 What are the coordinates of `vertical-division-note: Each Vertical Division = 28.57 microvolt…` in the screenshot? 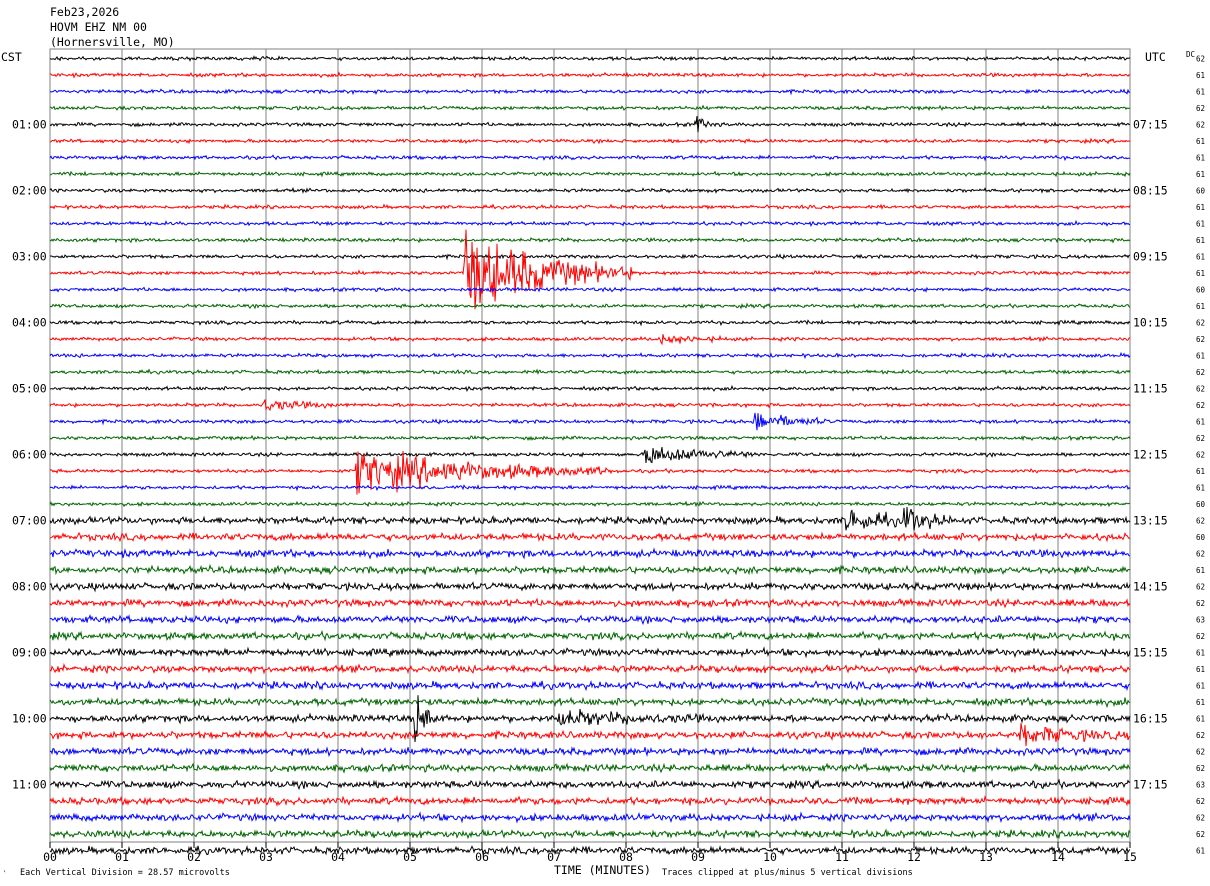 It's located at (125, 873).